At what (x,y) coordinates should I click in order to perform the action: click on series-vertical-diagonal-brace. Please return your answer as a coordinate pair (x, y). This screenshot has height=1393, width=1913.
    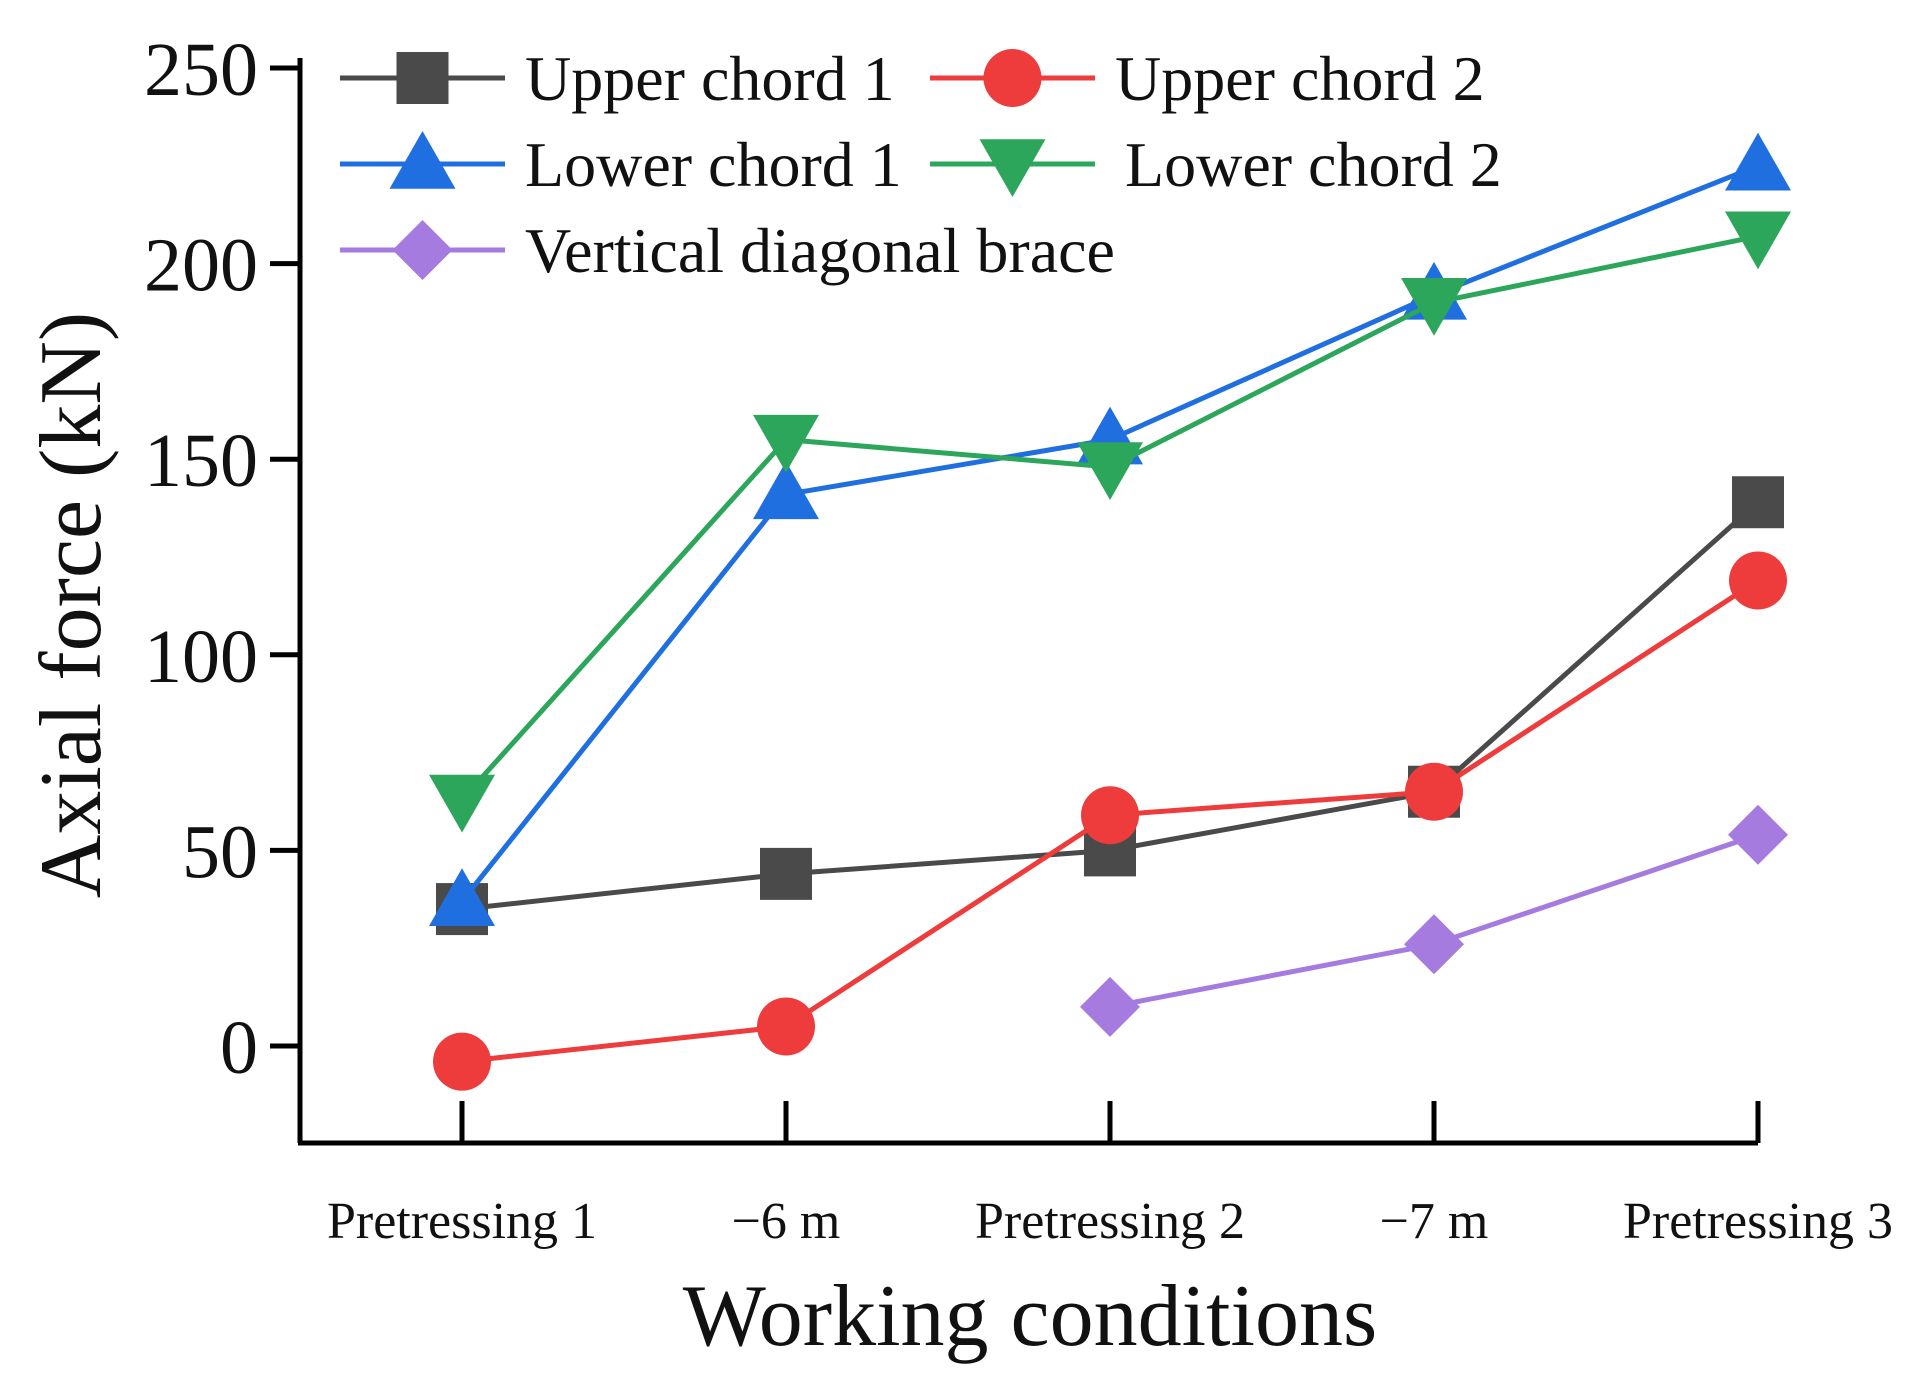
    Looking at the image, I should click on (1434, 920).